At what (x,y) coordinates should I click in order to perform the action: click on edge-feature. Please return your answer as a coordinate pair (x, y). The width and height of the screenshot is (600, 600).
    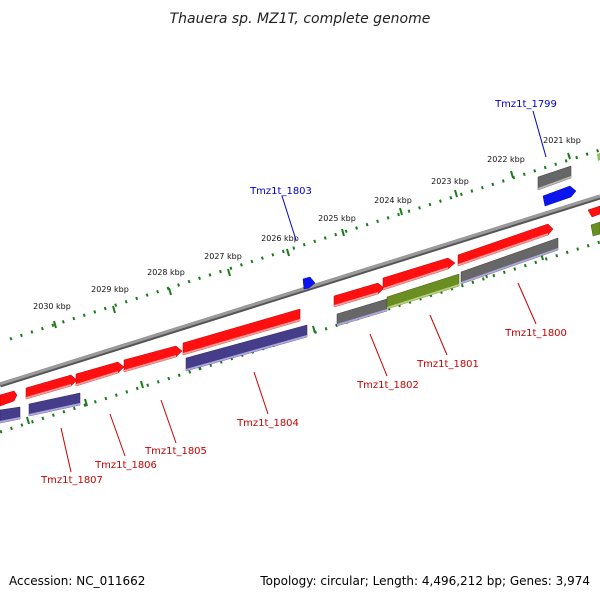
    Looking at the image, I should click on (598, 157).